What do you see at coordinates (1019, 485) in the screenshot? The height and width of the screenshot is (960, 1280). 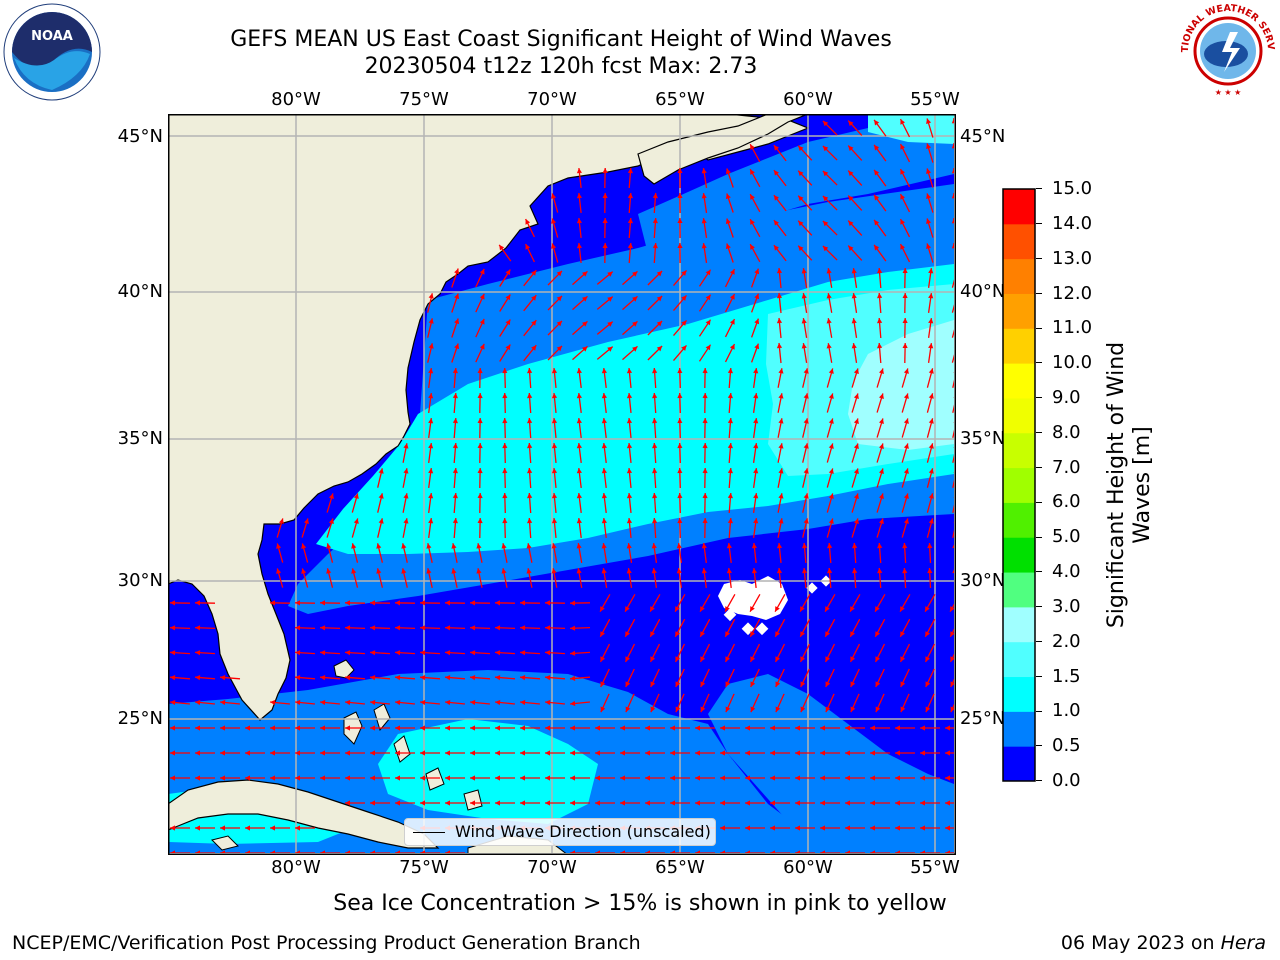 I see `colorbar-bins` at bounding box center [1019, 485].